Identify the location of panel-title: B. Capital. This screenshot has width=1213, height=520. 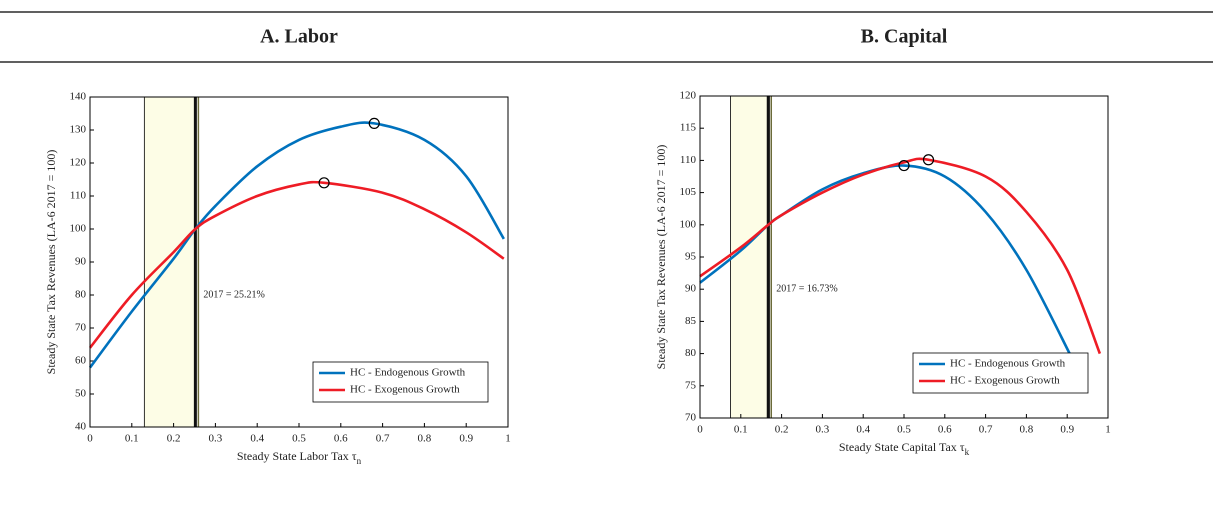
(904, 37).